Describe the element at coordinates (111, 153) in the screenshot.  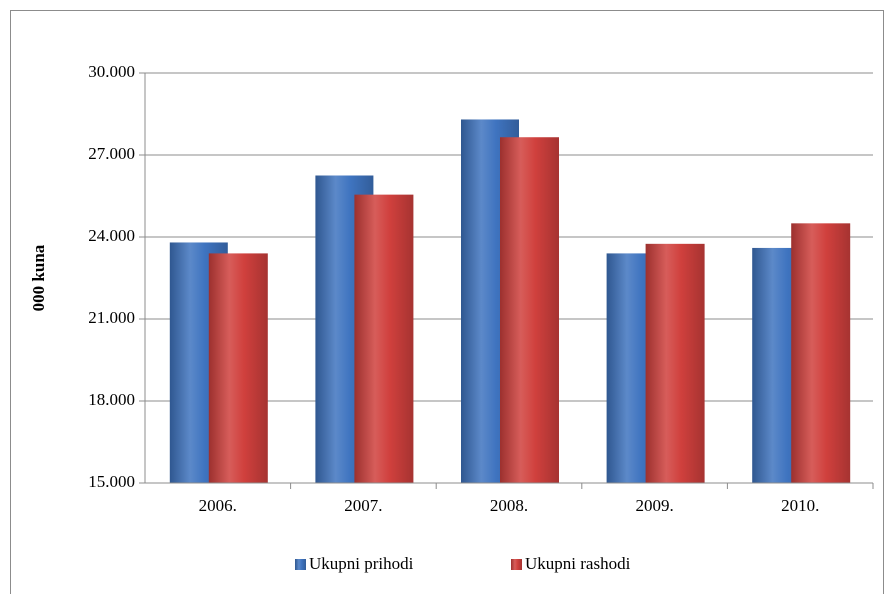
I see `y-tick-label: 27.000` at that location.